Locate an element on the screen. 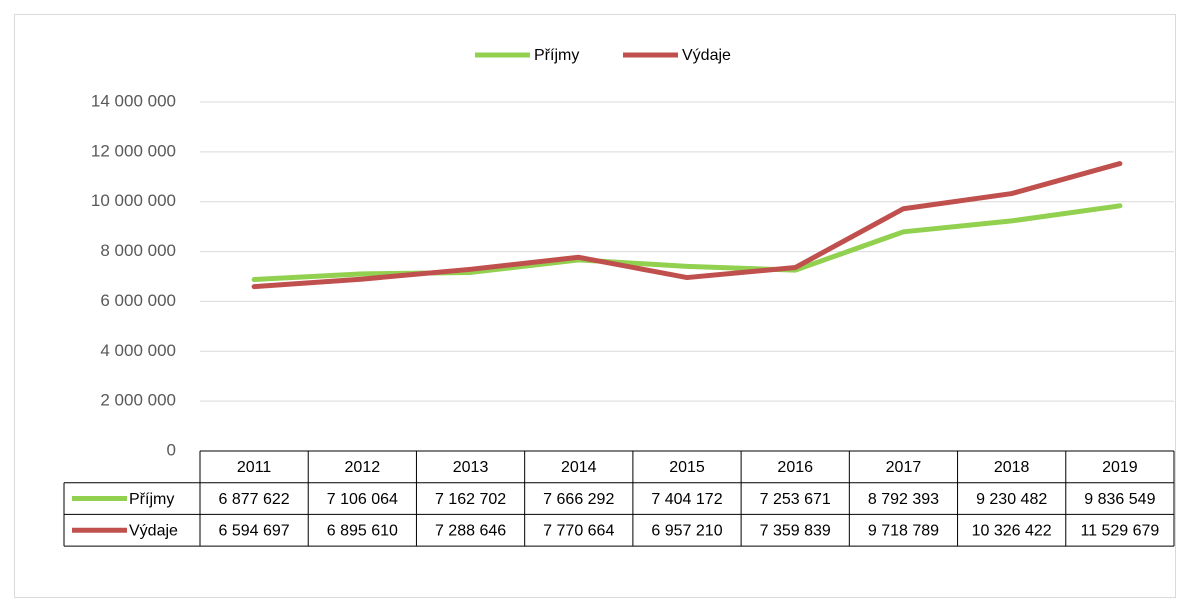  x-tick-label: 2016 is located at coordinates (795, 467).